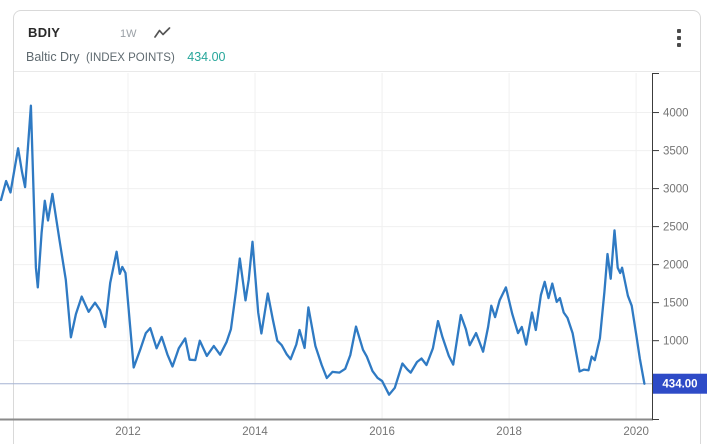  Describe the element at coordinates (636, 432) in the screenshot. I see `x-tick-label: 2020` at that location.